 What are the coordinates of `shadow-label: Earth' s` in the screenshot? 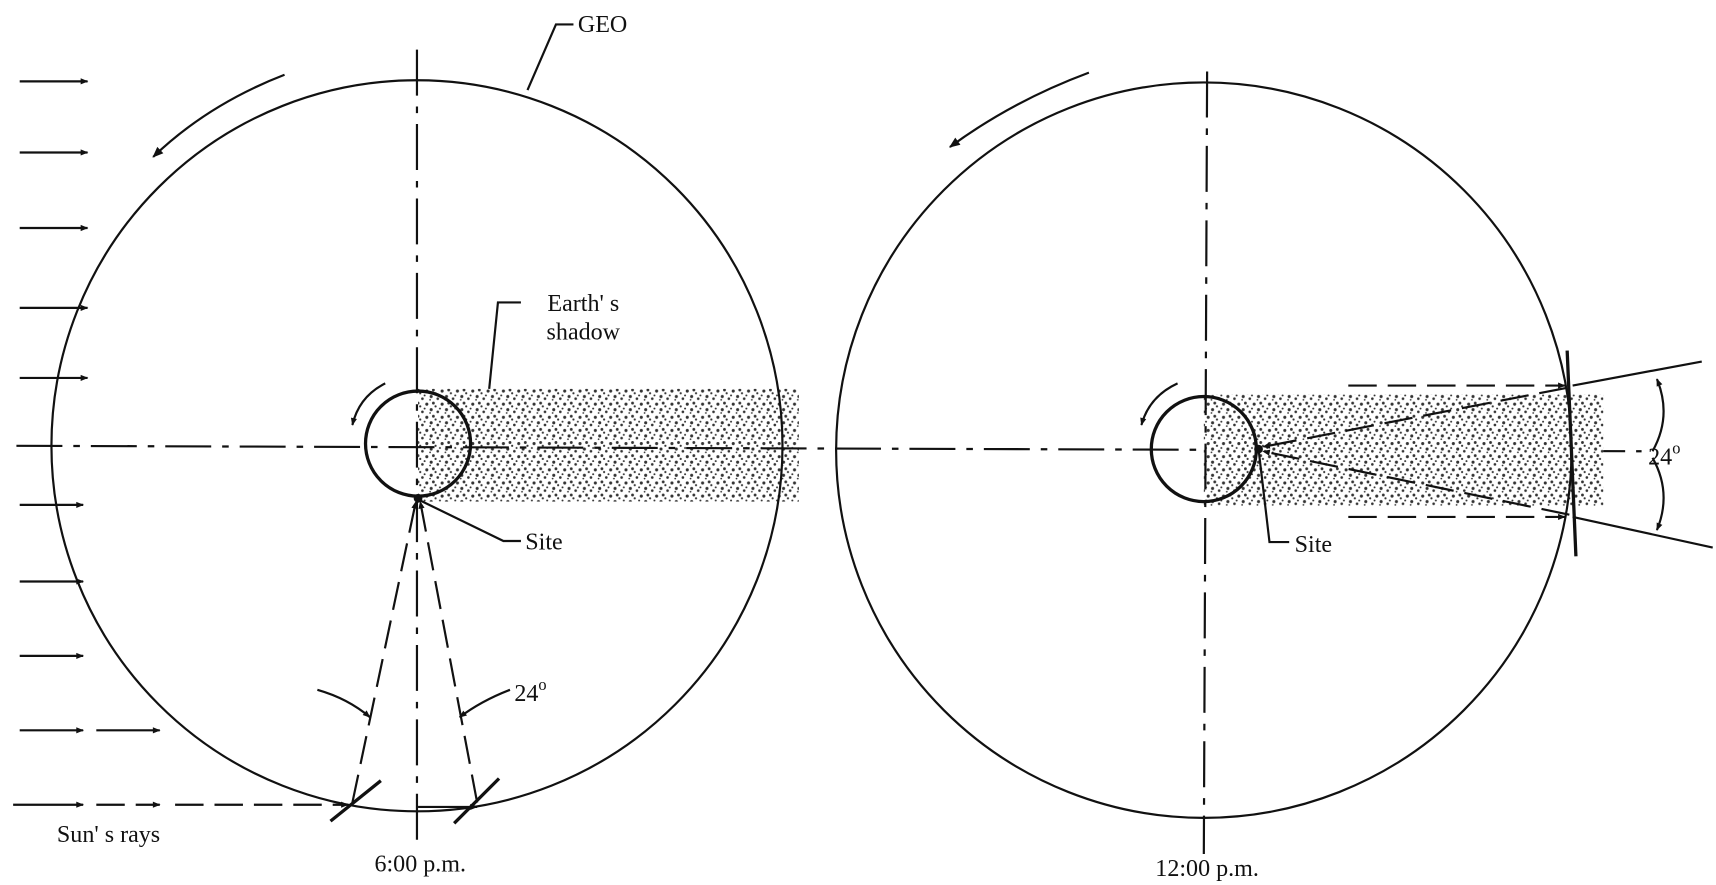 It's located at (583, 304).